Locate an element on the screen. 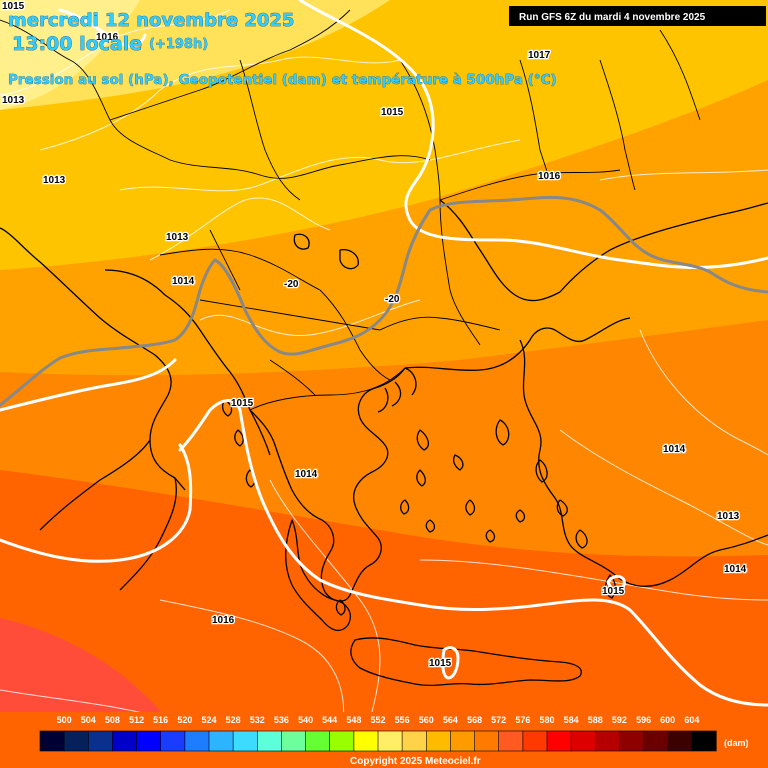 The width and height of the screenshot is (768, 768). legend-value: 512 is located at coordinates (136, 720).